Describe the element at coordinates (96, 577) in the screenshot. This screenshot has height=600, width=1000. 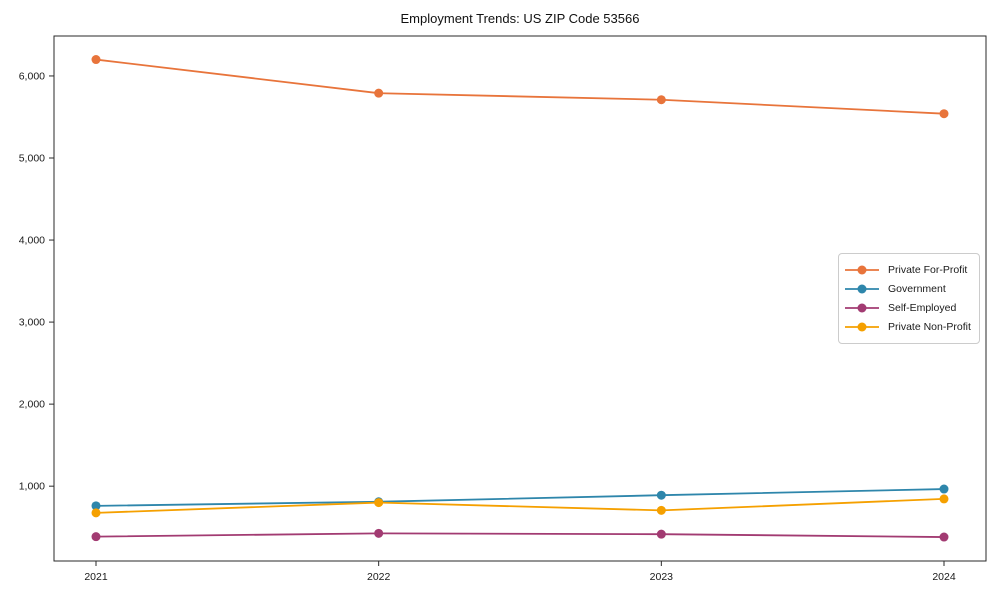
I see `x-axis-tick-label: 2021` at that location.